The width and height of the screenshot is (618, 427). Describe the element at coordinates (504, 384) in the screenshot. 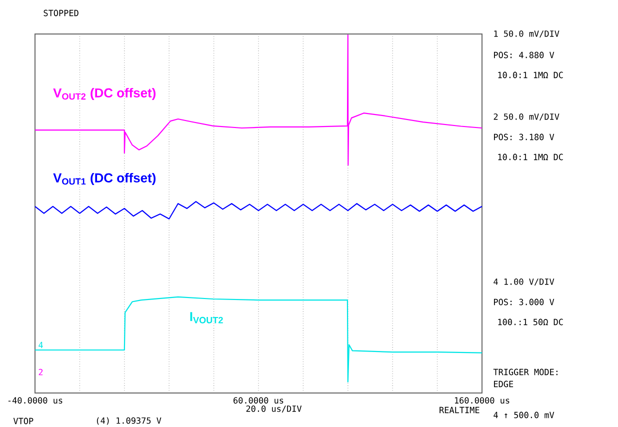

I see `text: EDGE` at that location.